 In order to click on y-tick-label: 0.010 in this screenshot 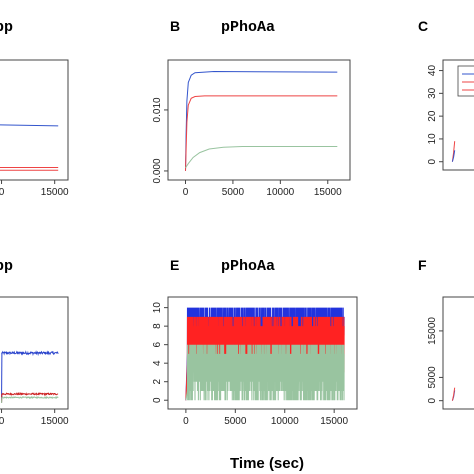, I will do `click(157, 109)`.